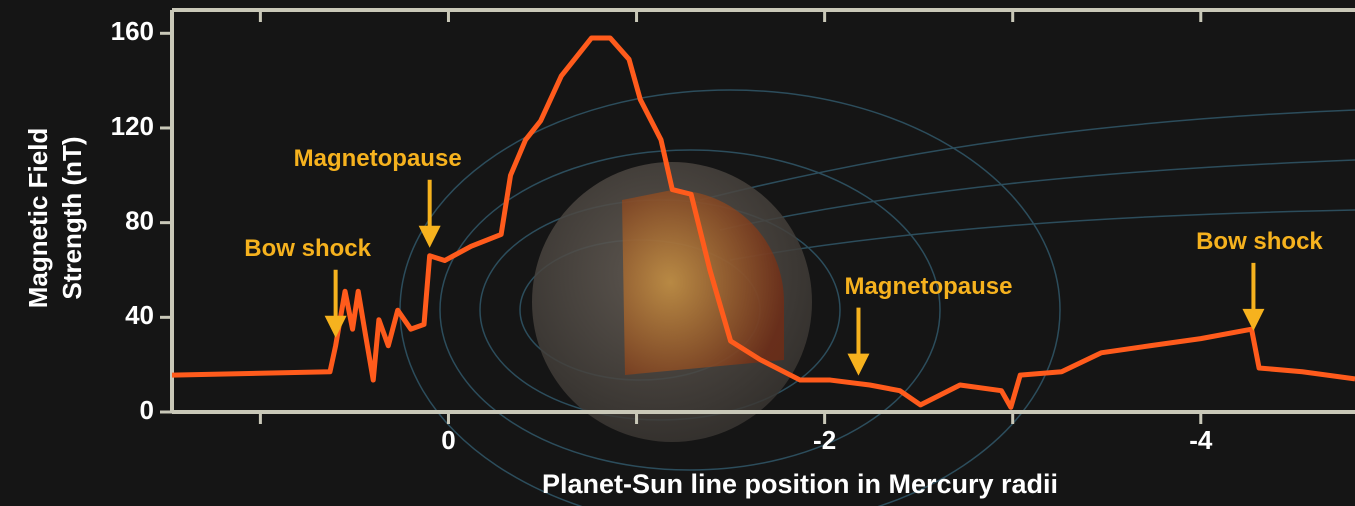  I want to click on y-tick-label: 0, so click(147, 410).